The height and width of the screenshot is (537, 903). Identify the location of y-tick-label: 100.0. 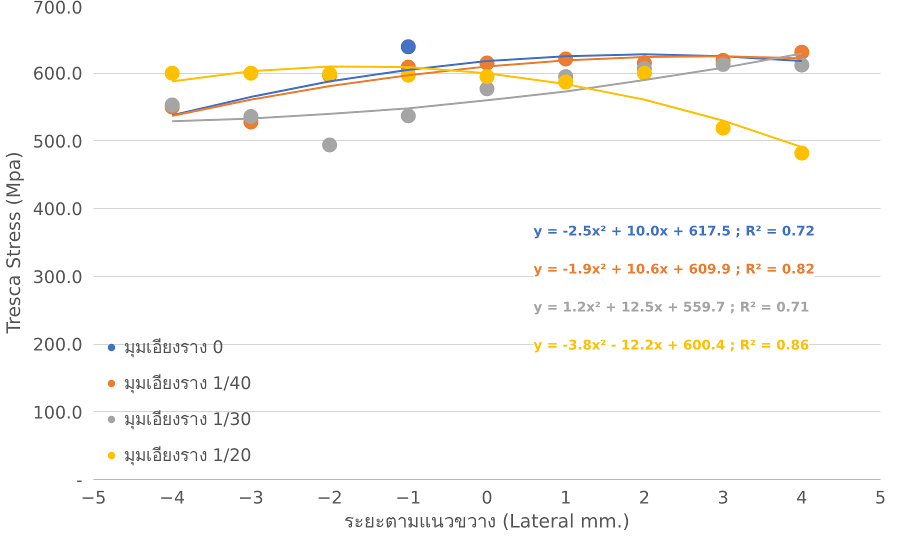
(57, 413).